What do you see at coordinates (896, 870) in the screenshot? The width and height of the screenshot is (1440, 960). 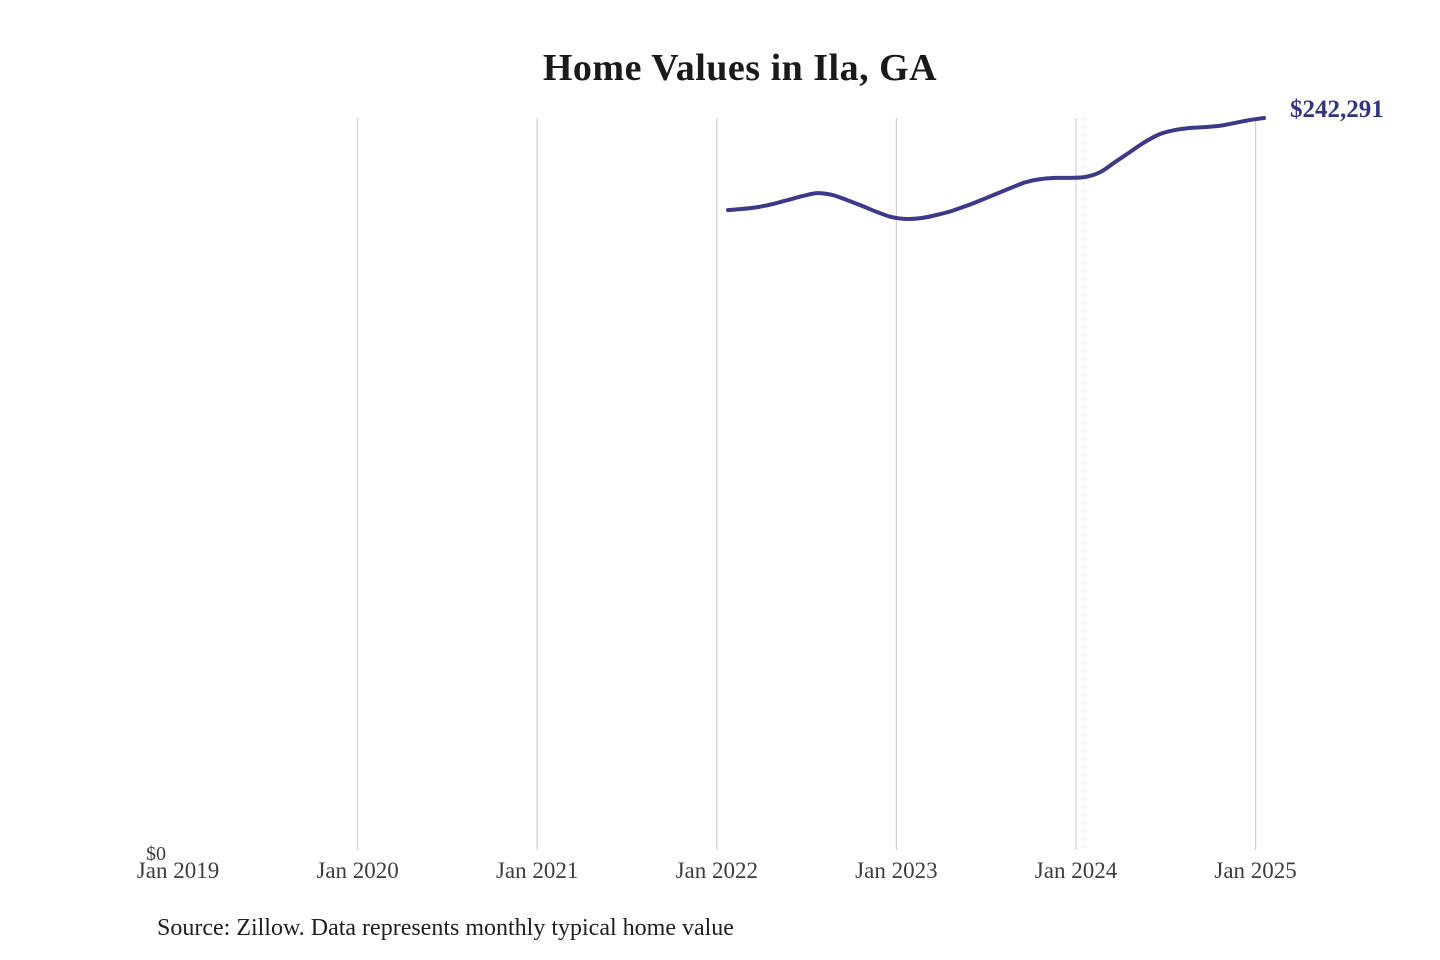 I see `x-tick-label: Jan 2023` at bounding box center [896, 870].